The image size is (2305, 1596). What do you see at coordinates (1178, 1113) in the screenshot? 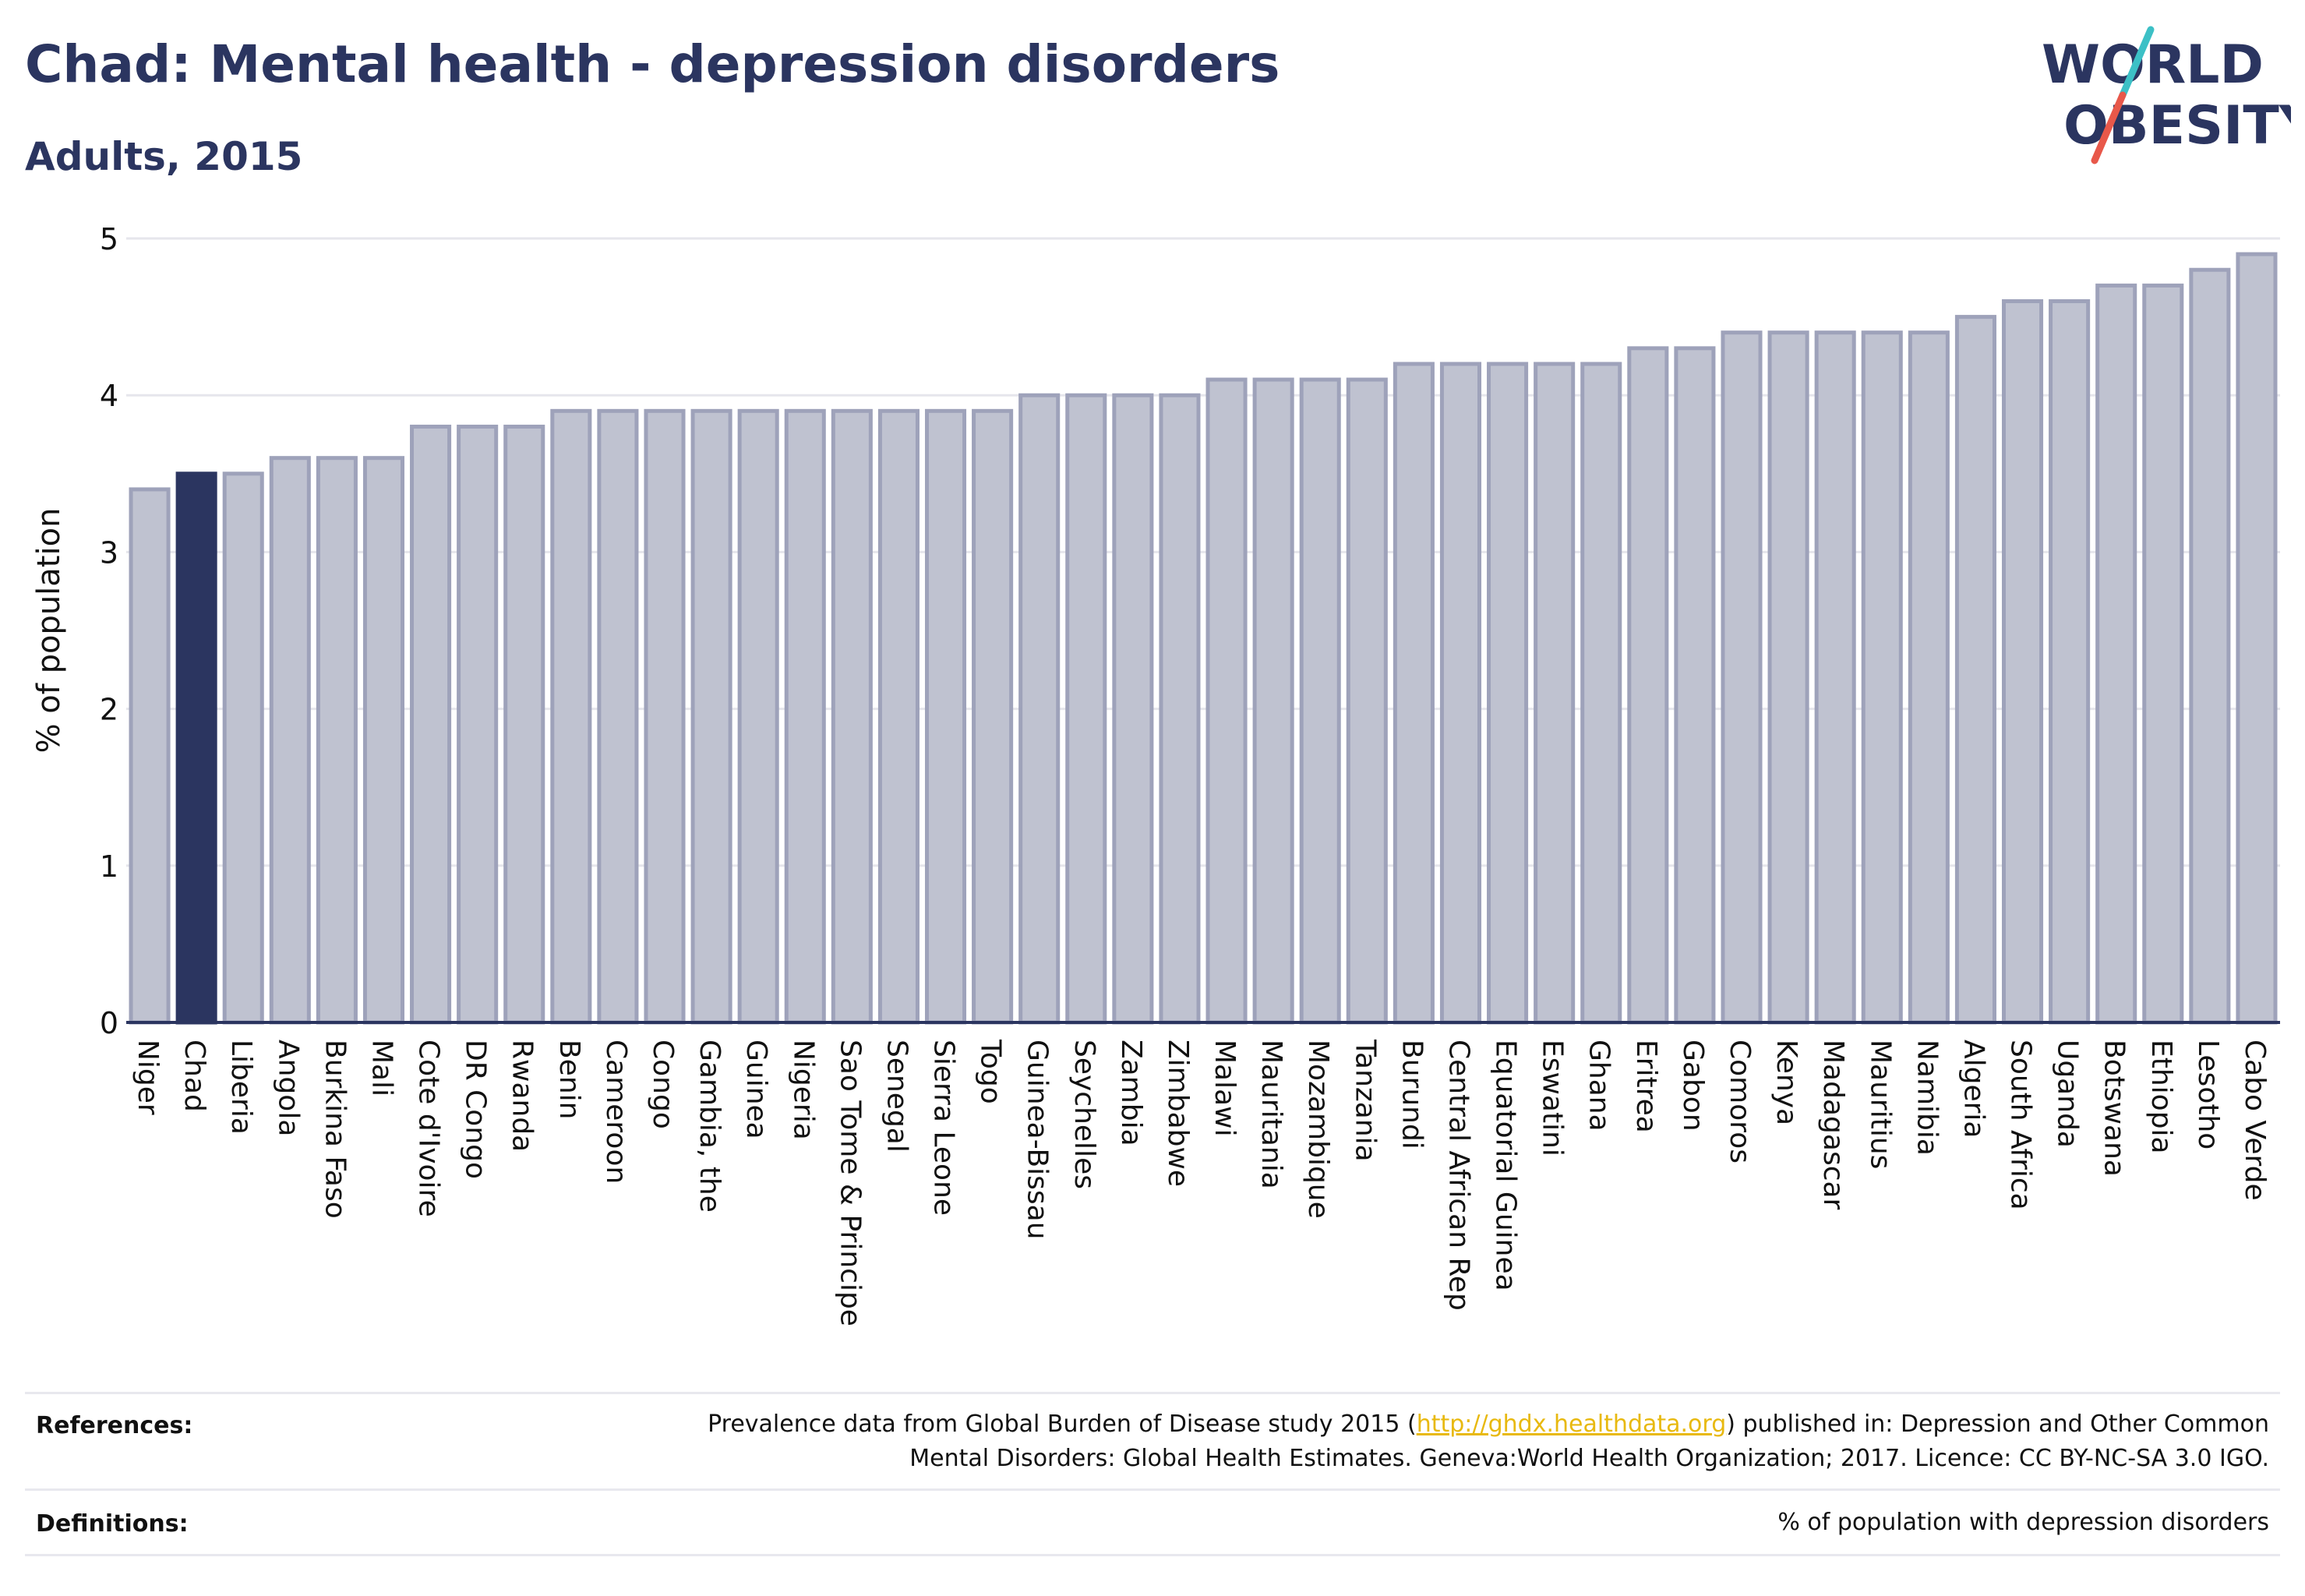
I see `x-tick-label: Zimbabwe` at bounding box center [1178, 1113].